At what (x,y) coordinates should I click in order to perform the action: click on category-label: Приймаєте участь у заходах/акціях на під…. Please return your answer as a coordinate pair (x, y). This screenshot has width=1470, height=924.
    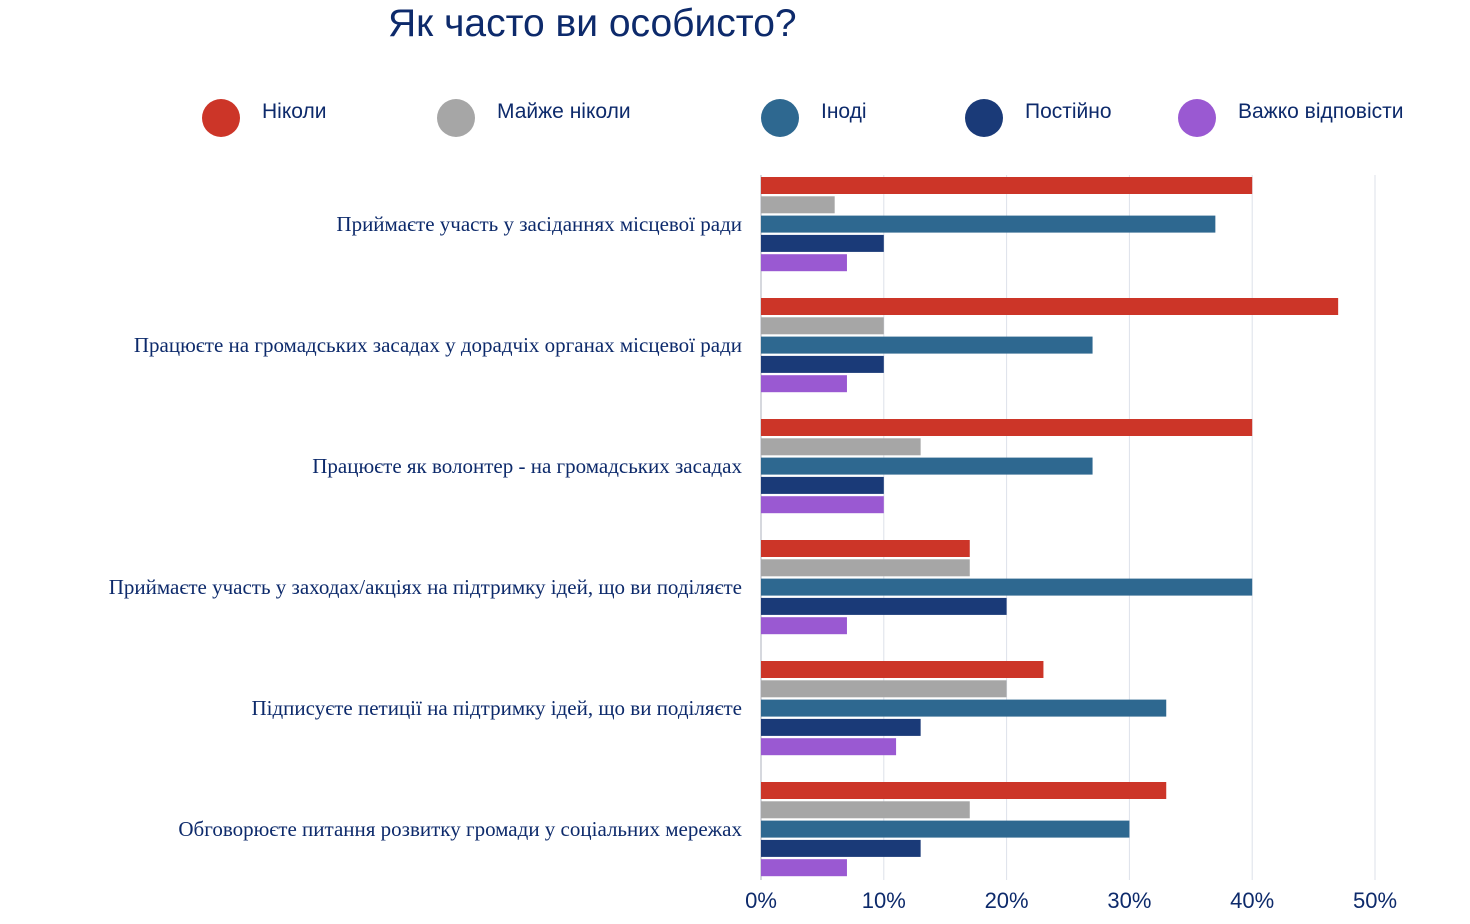
    Looking at the image, I should click on (425, 587).